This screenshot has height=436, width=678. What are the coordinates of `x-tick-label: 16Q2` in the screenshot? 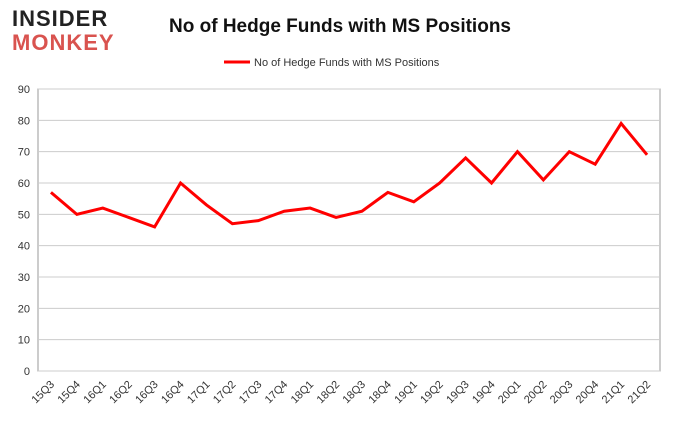 It's located at (121, 393).